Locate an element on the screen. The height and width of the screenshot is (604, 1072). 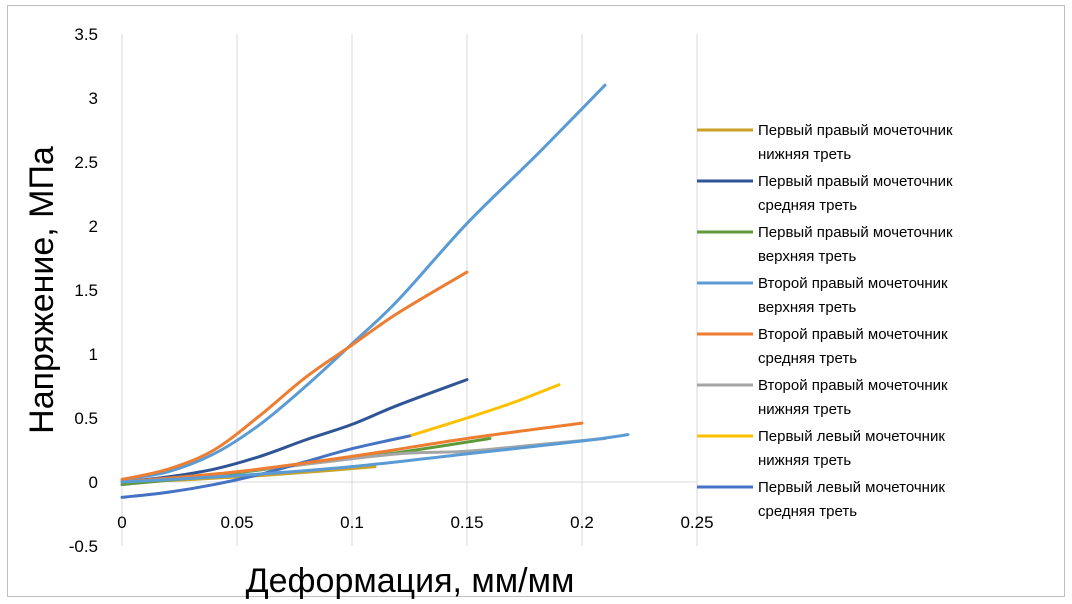
legend-label: Первый левый мочеточник средняя треть is located at coordinates (851, 499).